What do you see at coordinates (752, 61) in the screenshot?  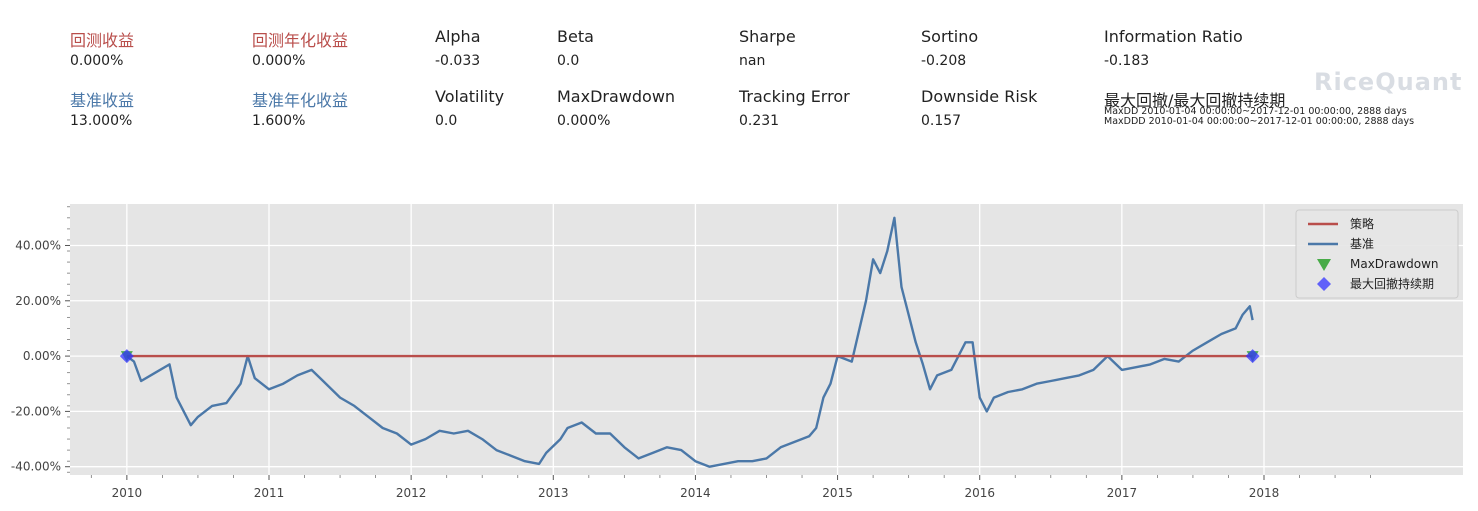 I see `metric-value: nan` at bounding box center [752, 61].